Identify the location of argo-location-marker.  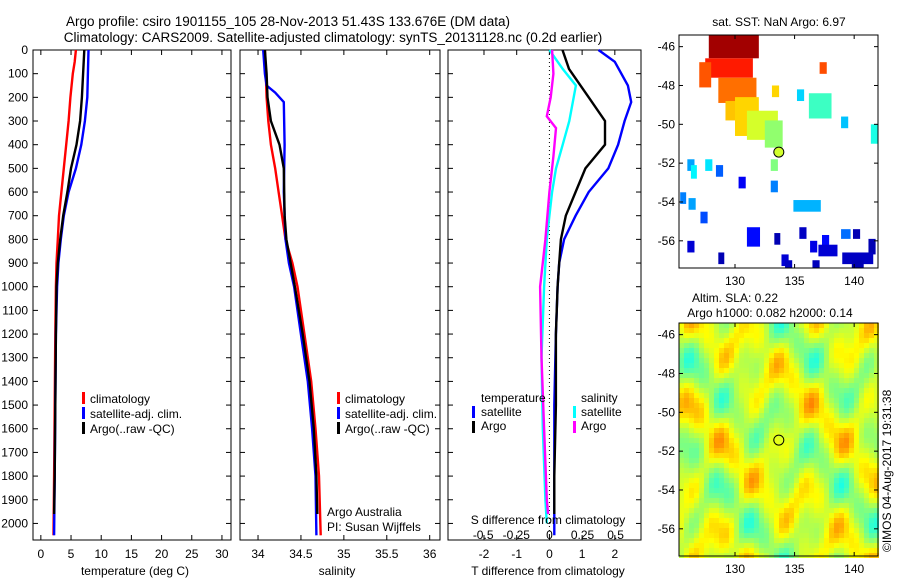
(779, 152).